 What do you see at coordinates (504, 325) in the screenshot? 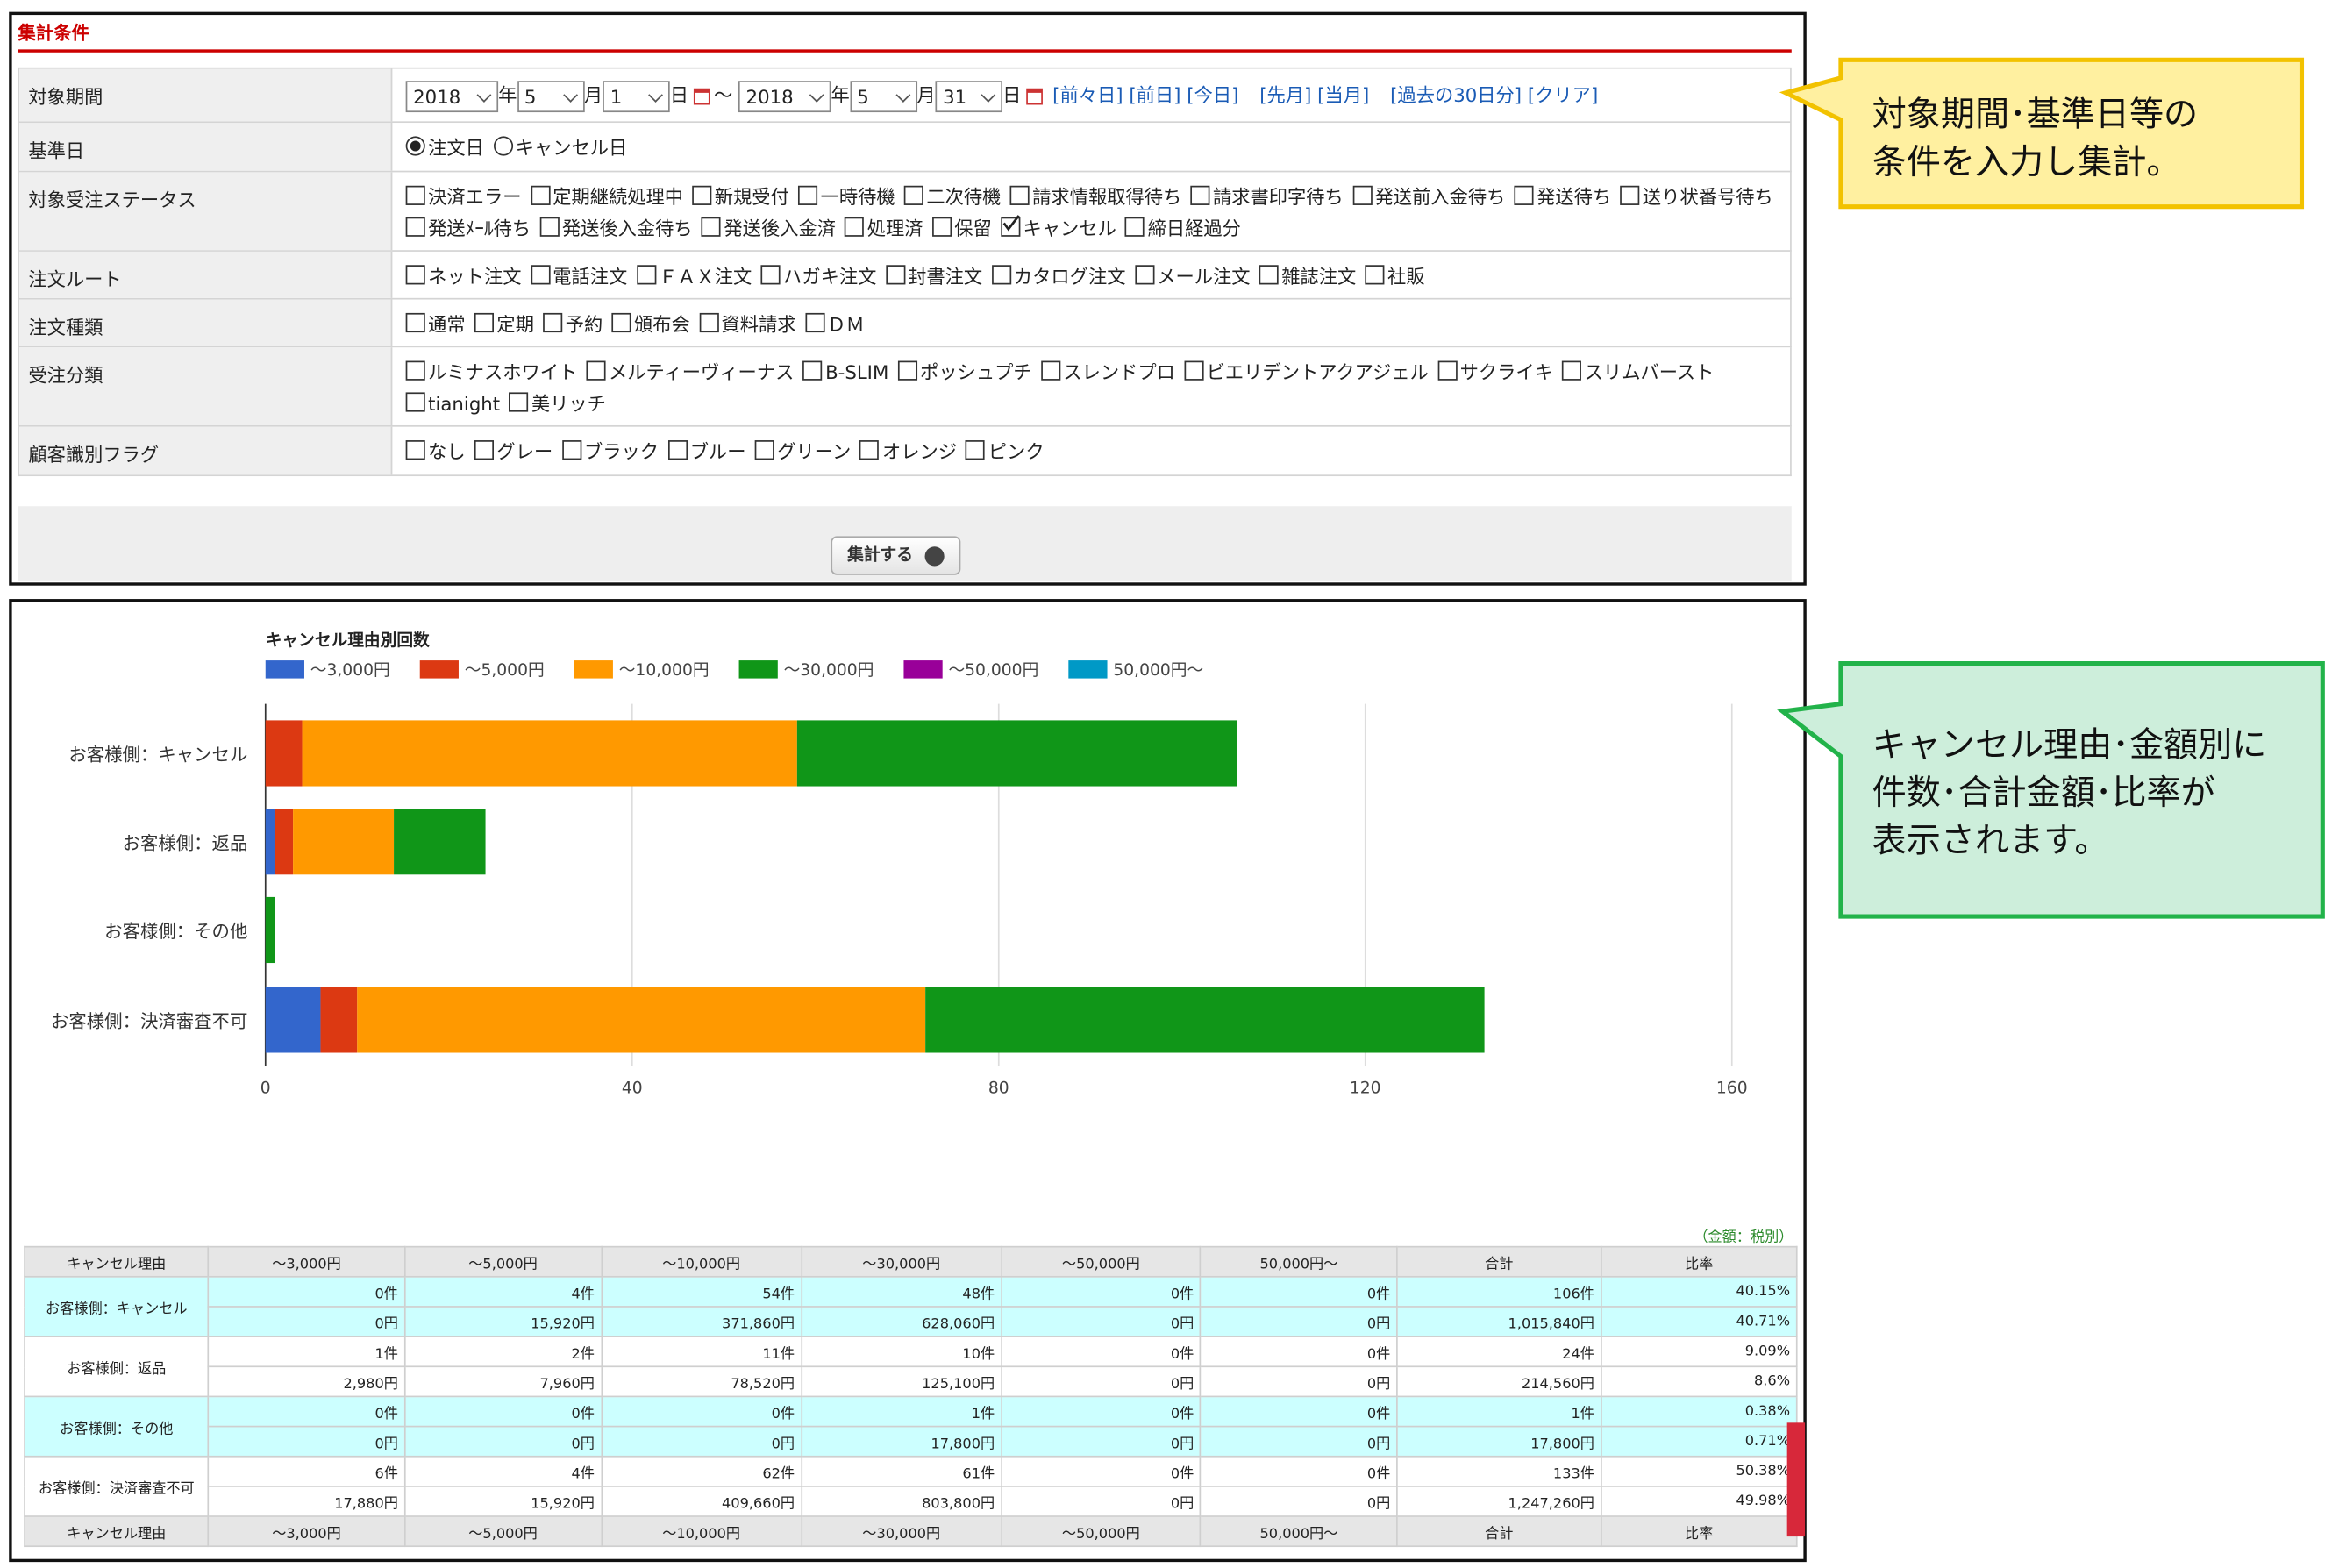
I see `option: 定期` at bounding box center [504, 325].